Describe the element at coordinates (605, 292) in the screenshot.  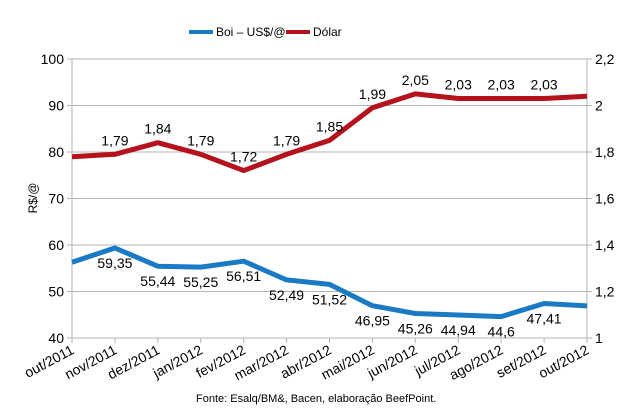
I see `y2-tick-label: 1,2` at that location.